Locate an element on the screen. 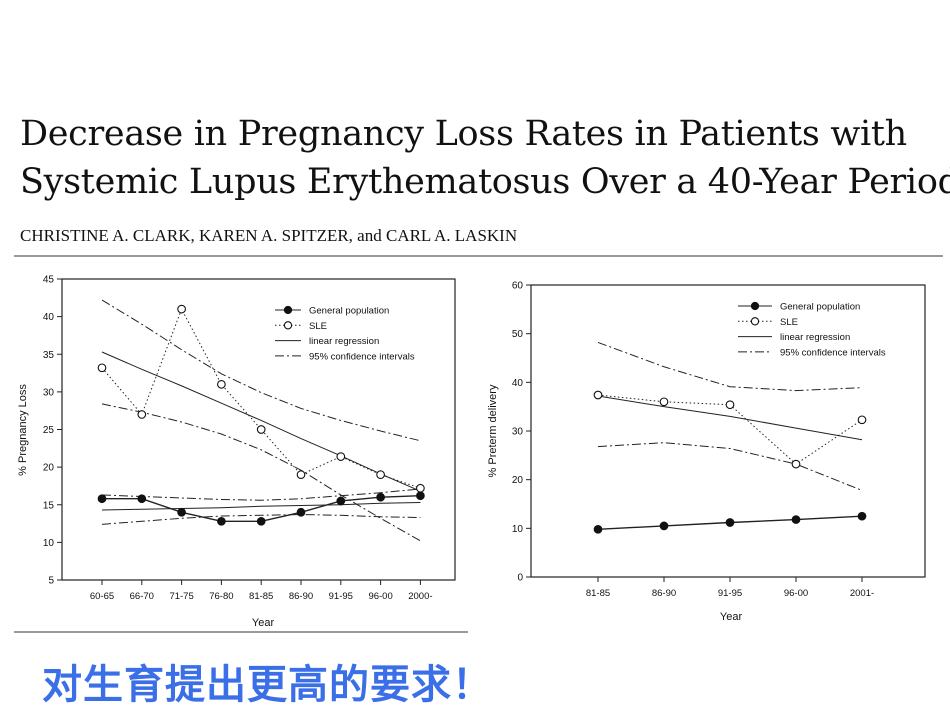 This screenshot has height=713, width=950. x-tick-label: 60-65 is located at coordinates (102, 596).